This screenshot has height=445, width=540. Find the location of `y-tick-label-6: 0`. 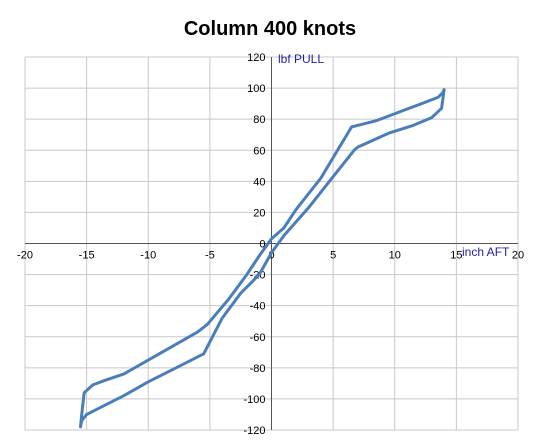

y-tick-label-6: 0 is located at coordinates (262, 245).